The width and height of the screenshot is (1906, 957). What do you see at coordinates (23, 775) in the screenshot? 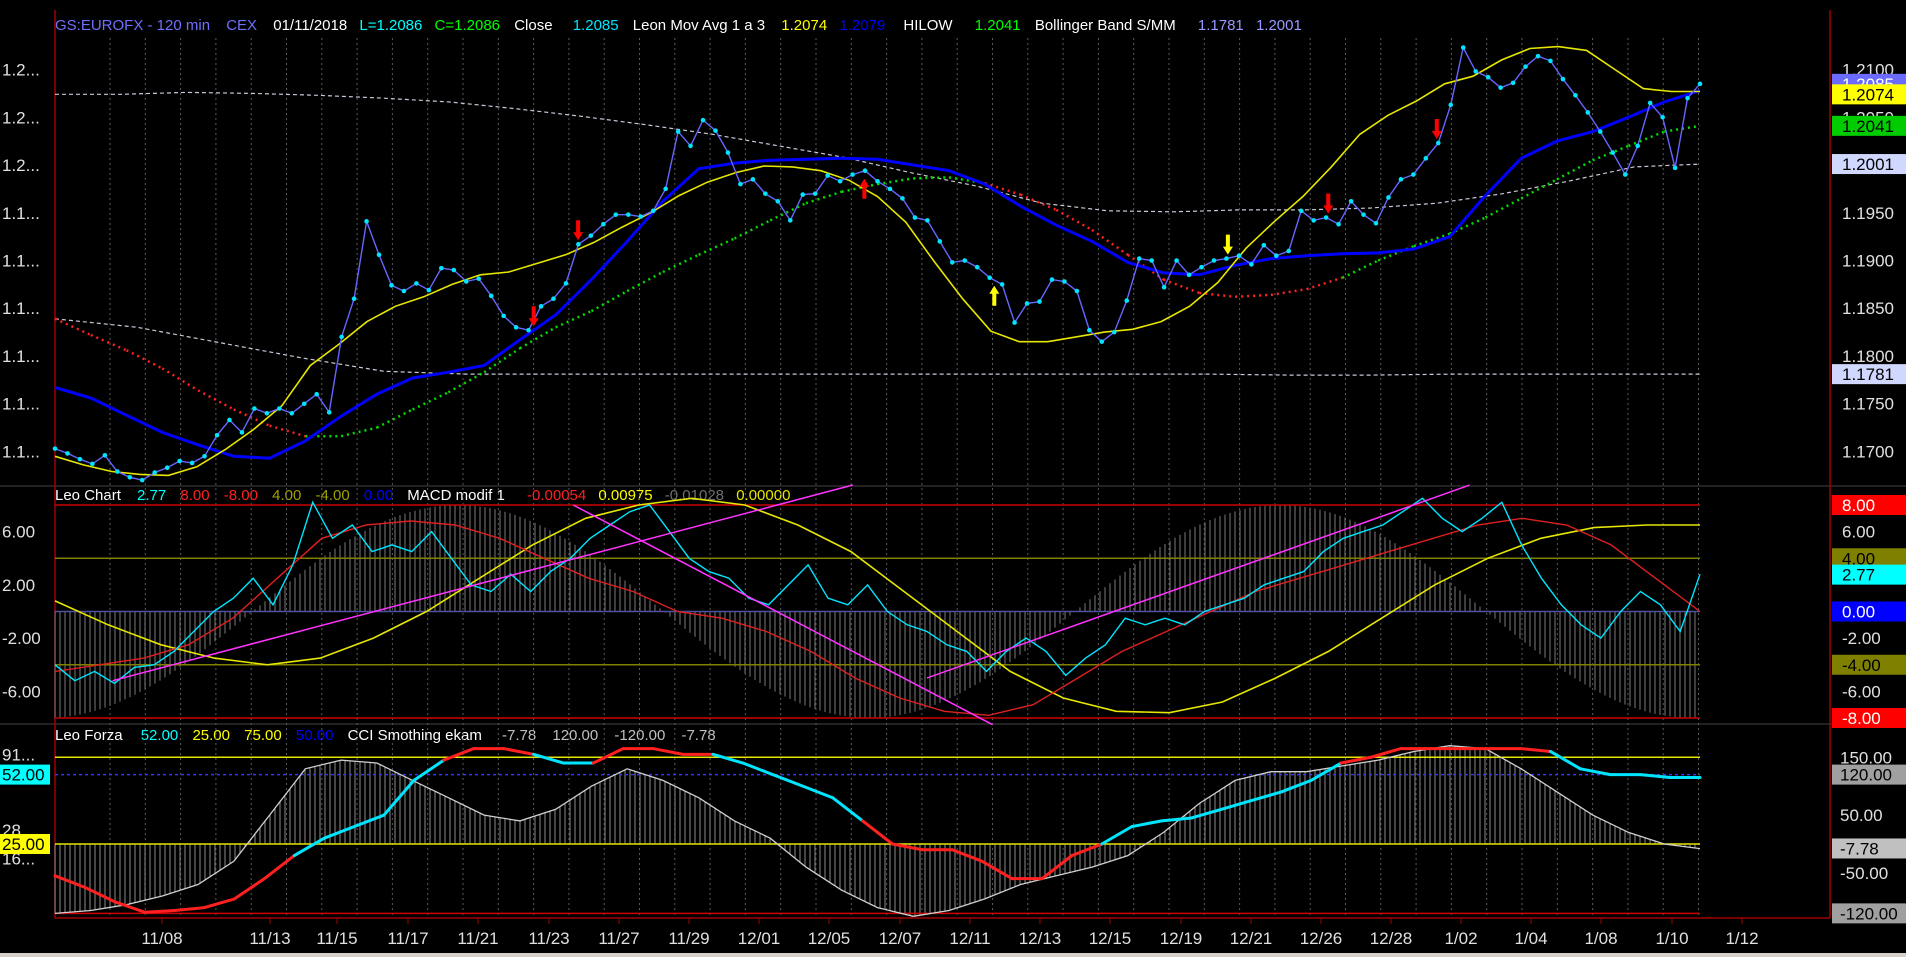
I see `forza-left-tag-text: 52.00` at bounding box center [23, 775].